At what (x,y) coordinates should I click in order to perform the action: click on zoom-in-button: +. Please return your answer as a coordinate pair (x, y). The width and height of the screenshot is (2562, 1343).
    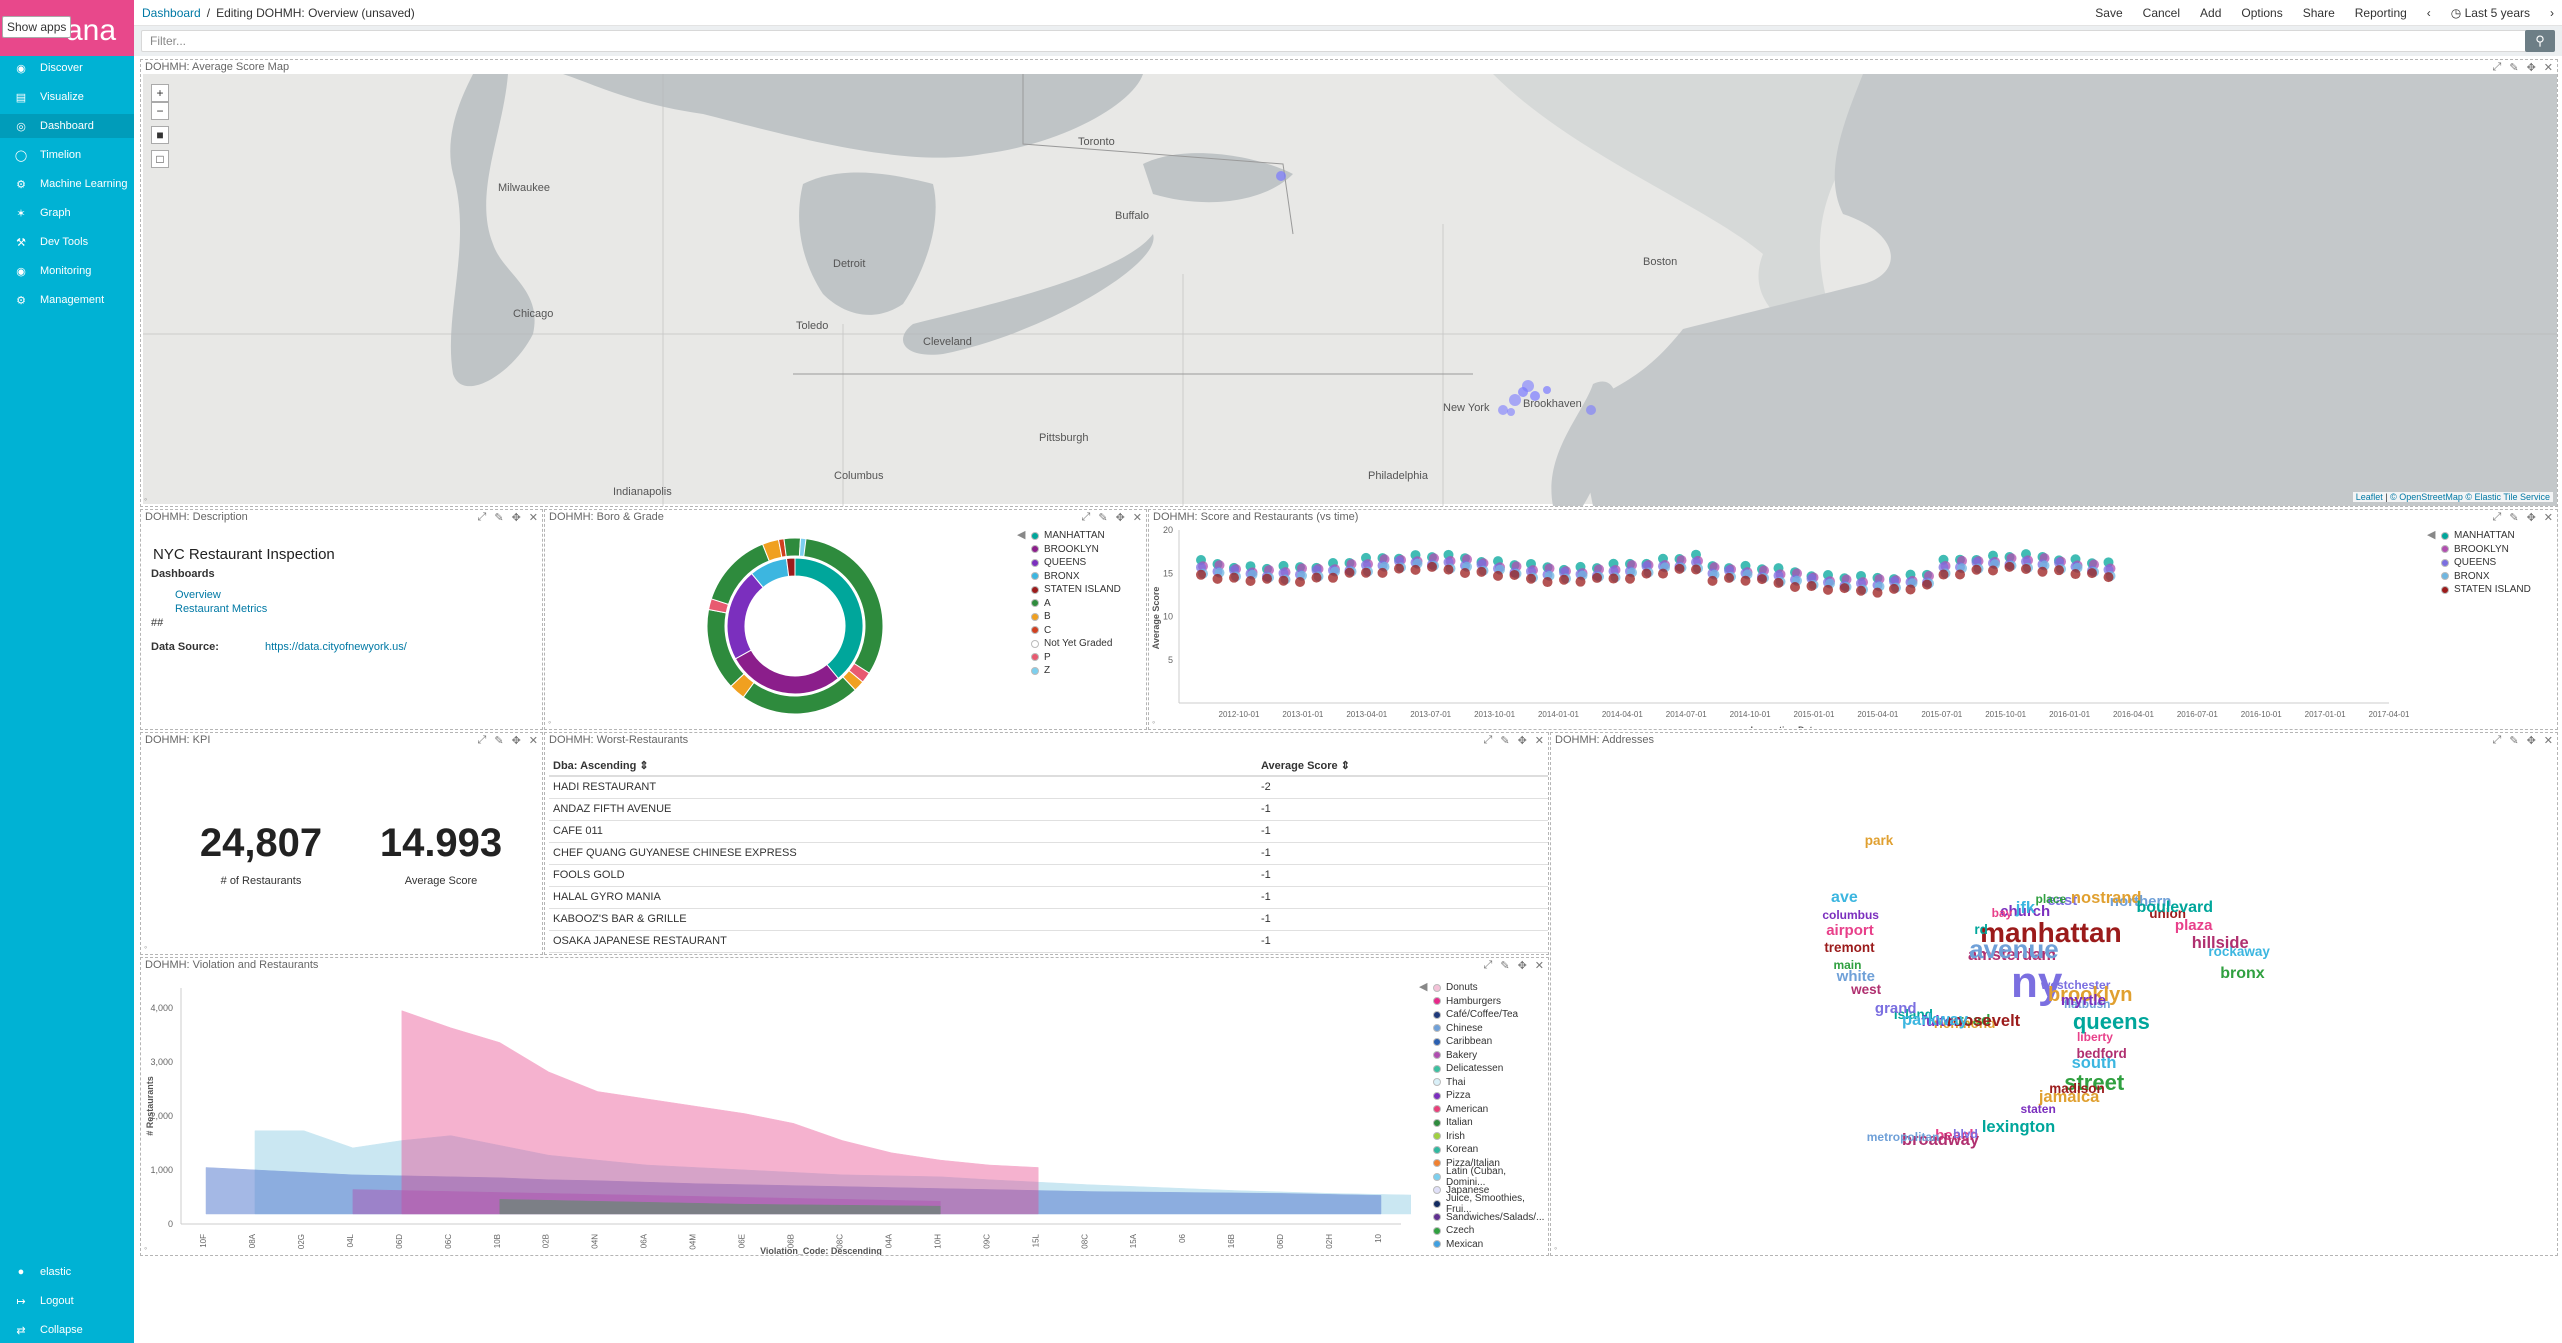
    Looking at the image, I should click on (160, 93).